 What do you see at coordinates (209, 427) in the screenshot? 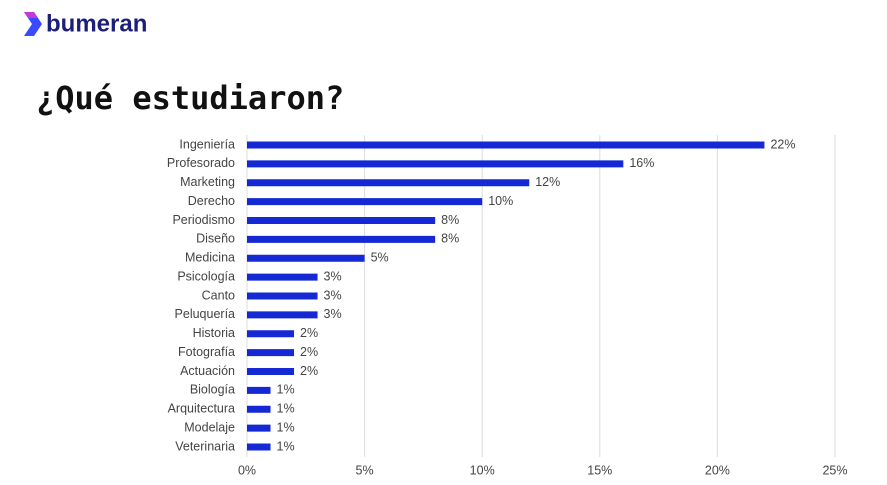
I see `y-tick-label: Modelaje` at bounding box center [209, 427].